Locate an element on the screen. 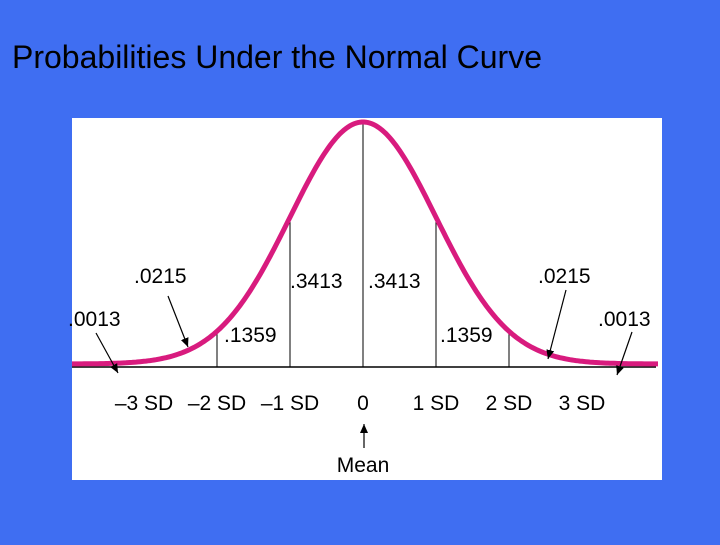 The image size is (720, 545). axis-label: 1 SD is located at coordinates (436, 403).